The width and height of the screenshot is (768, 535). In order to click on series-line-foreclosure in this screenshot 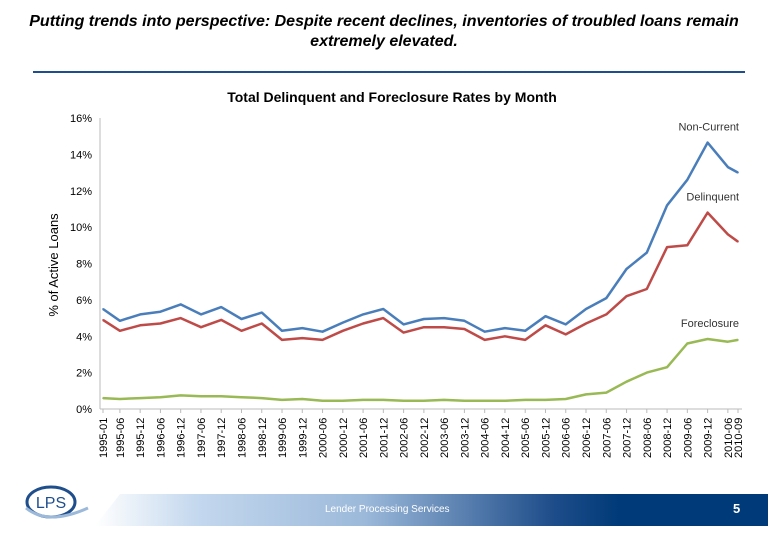, I will do `click(420, 370)`.